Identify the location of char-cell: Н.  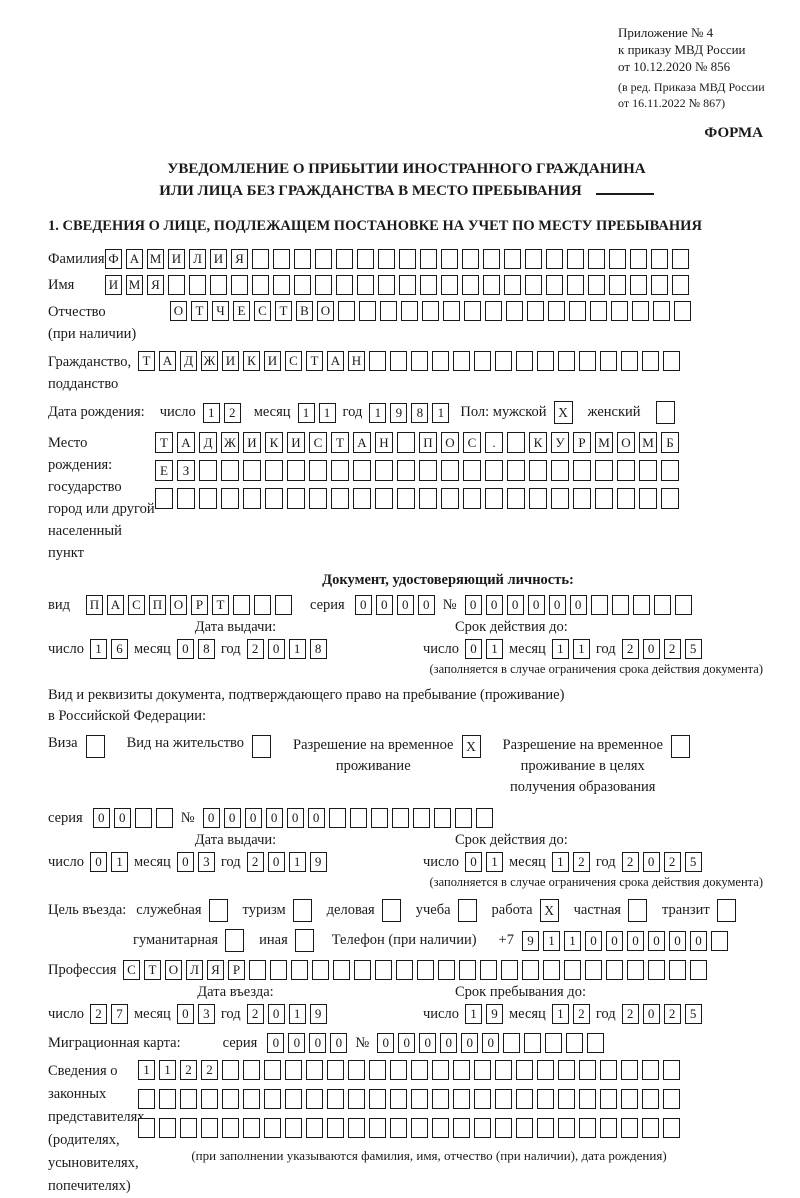
(356, 361).